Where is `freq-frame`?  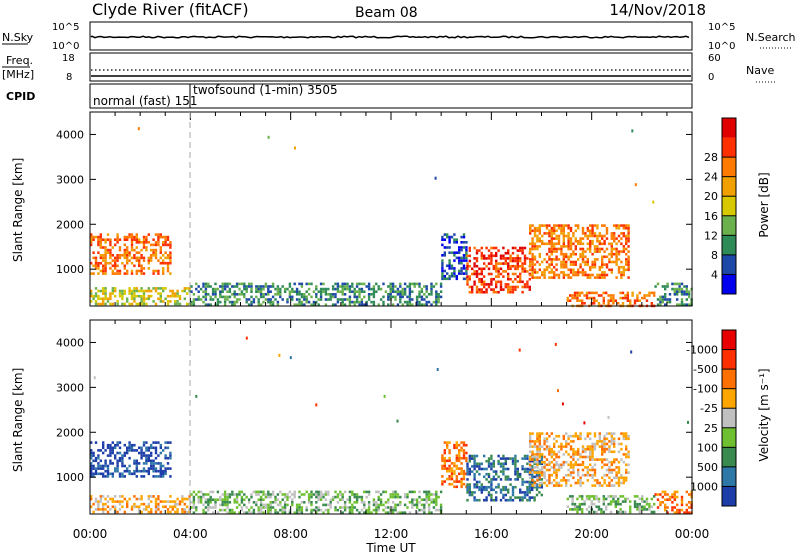 freq-frame is located at coordinates (391, 67).